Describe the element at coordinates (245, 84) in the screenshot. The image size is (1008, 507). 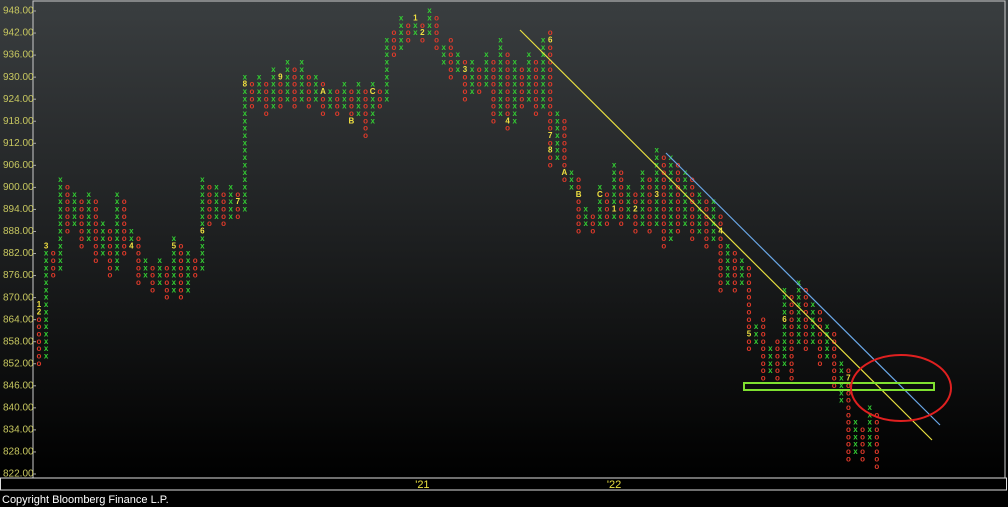
I see `month-mark: 8` at that location.